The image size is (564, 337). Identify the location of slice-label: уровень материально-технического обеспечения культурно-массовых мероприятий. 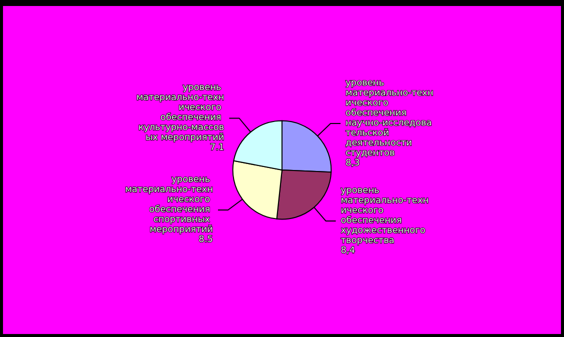
(180, 113).